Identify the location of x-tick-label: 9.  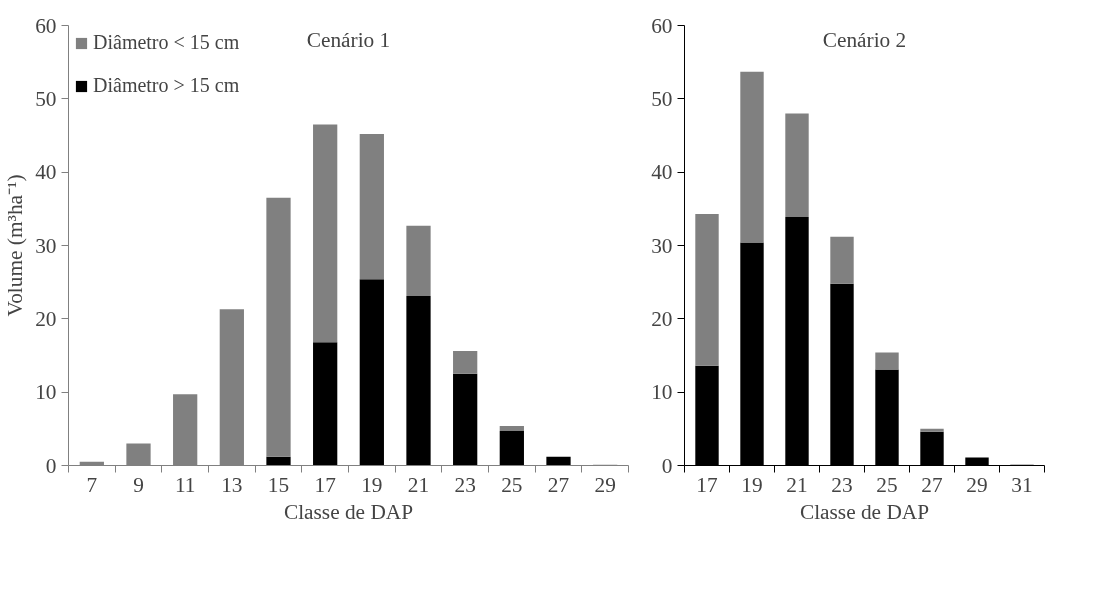
(138, 484).